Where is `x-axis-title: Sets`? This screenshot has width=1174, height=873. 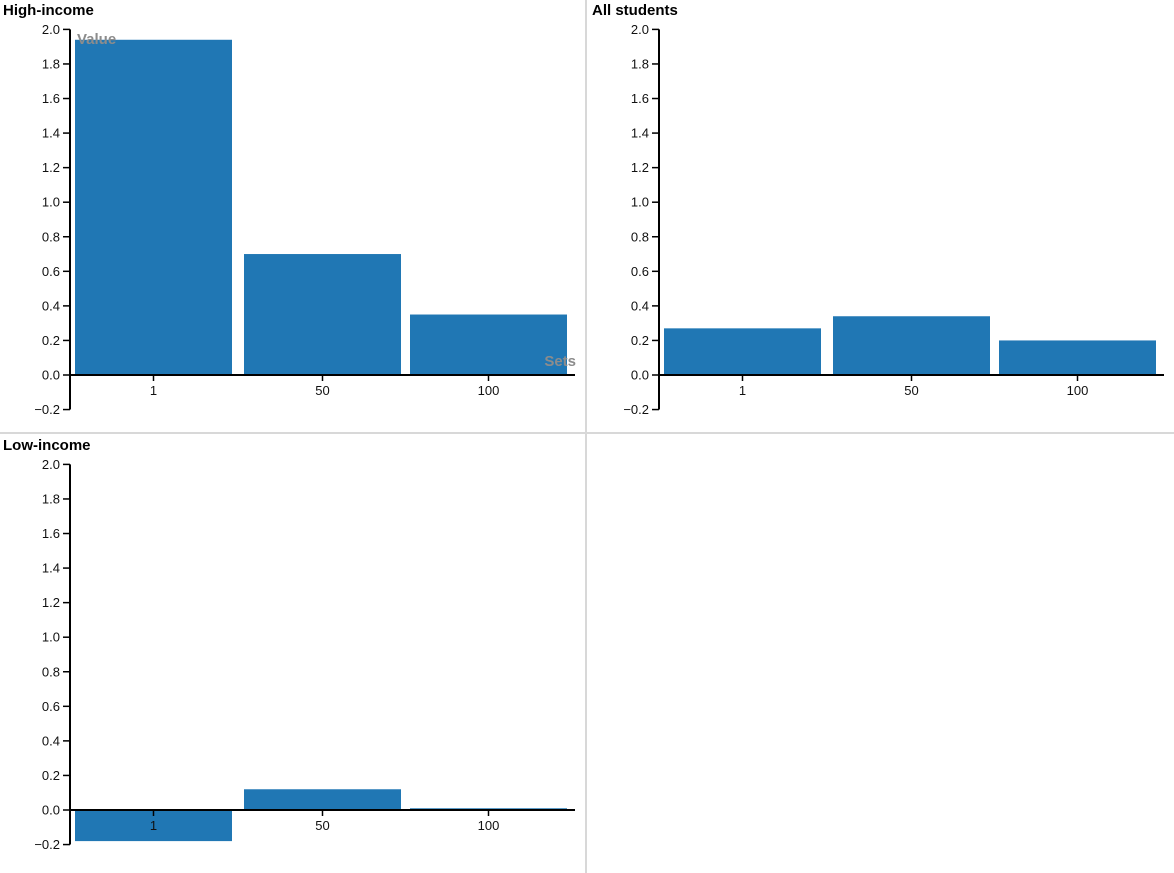 x-axis-title: Sets is located at coordinates (560, 361).